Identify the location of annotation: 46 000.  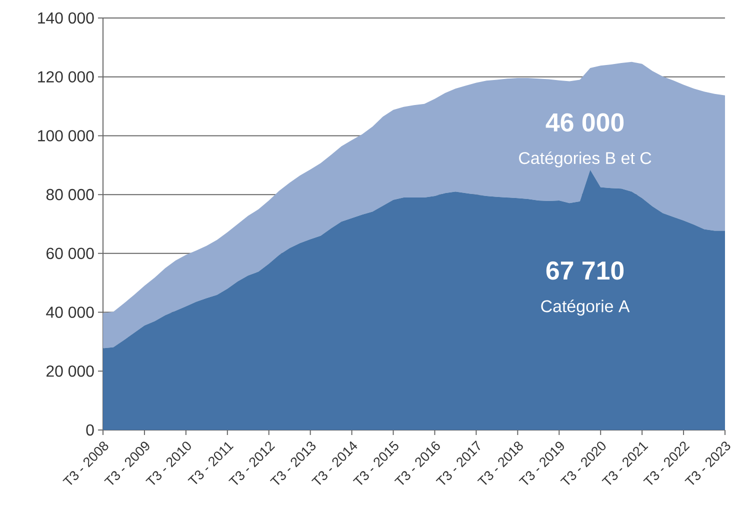
(585, 122).